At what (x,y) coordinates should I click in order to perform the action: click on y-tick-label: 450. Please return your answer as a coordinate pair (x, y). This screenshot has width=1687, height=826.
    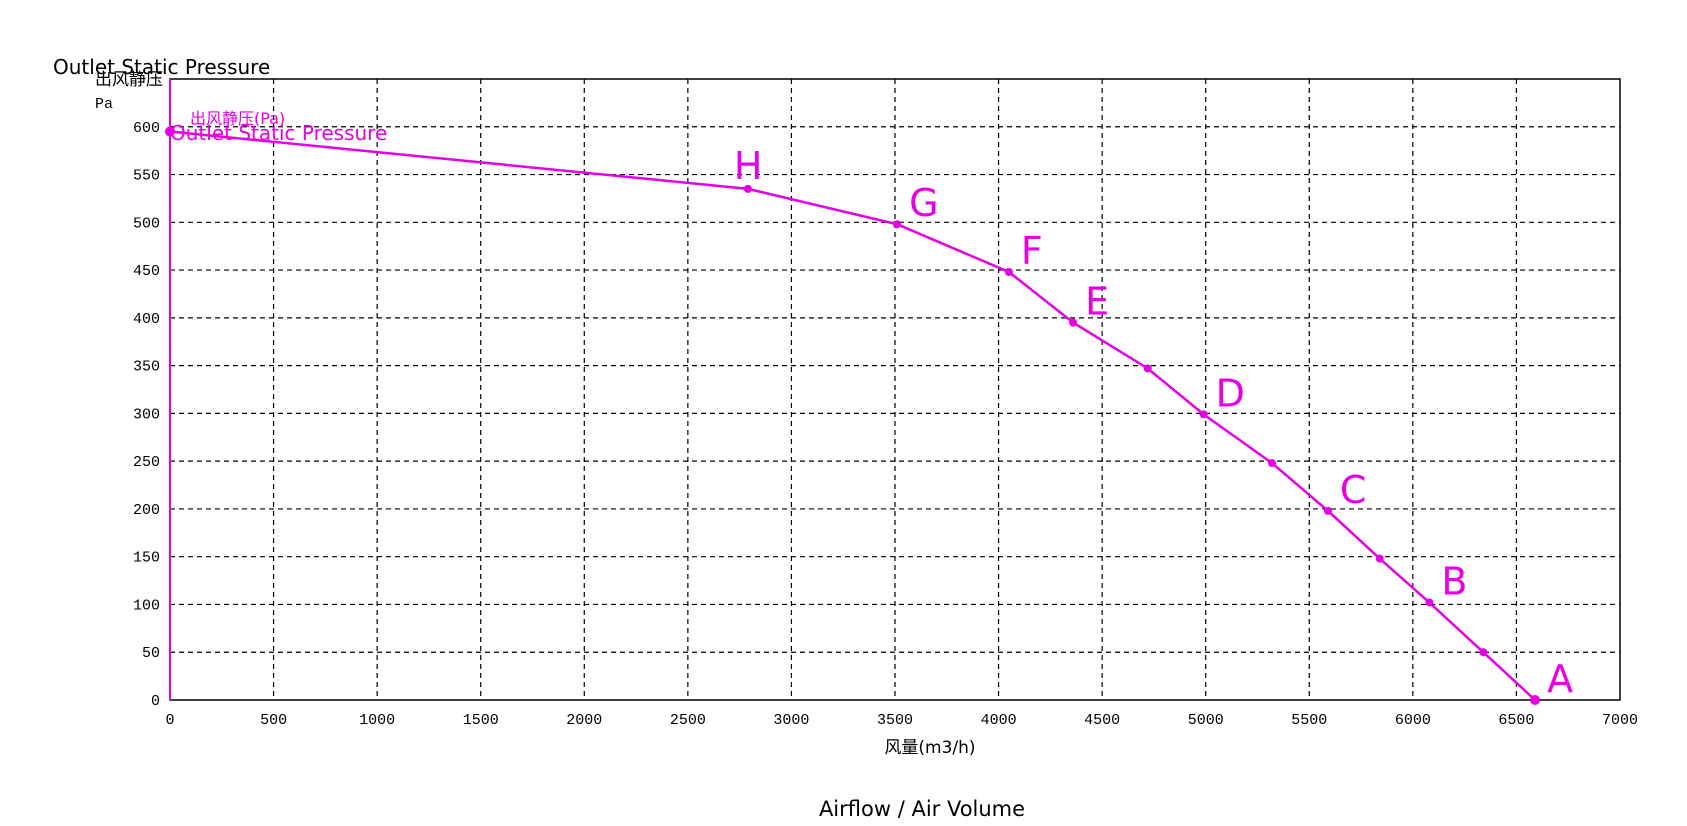
    Looking at the image, I should click on (146, 271).